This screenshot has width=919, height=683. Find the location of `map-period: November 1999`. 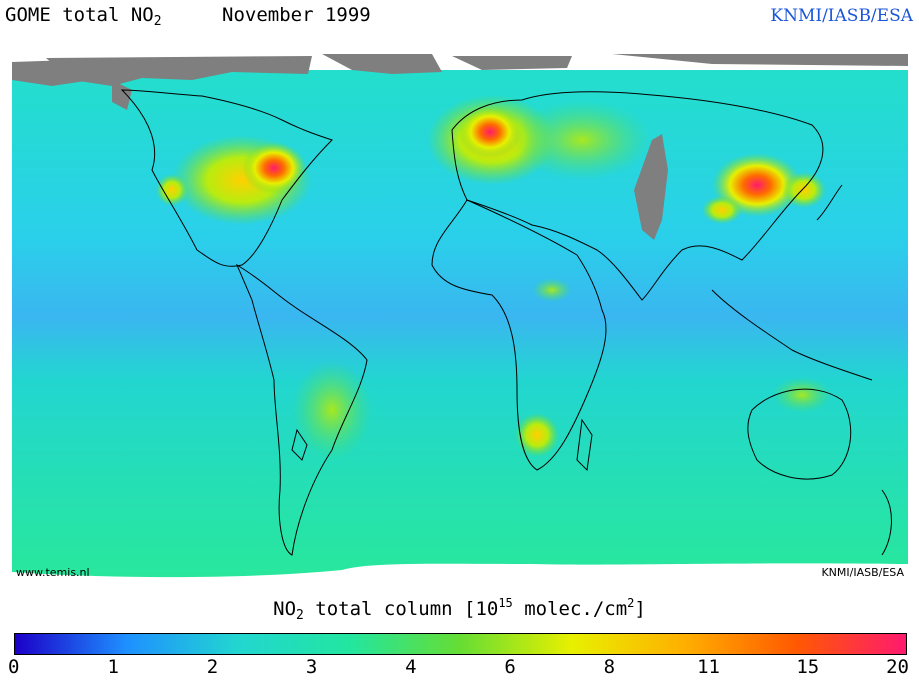

map-period: November 1999 is located at coordinates (296, 15).